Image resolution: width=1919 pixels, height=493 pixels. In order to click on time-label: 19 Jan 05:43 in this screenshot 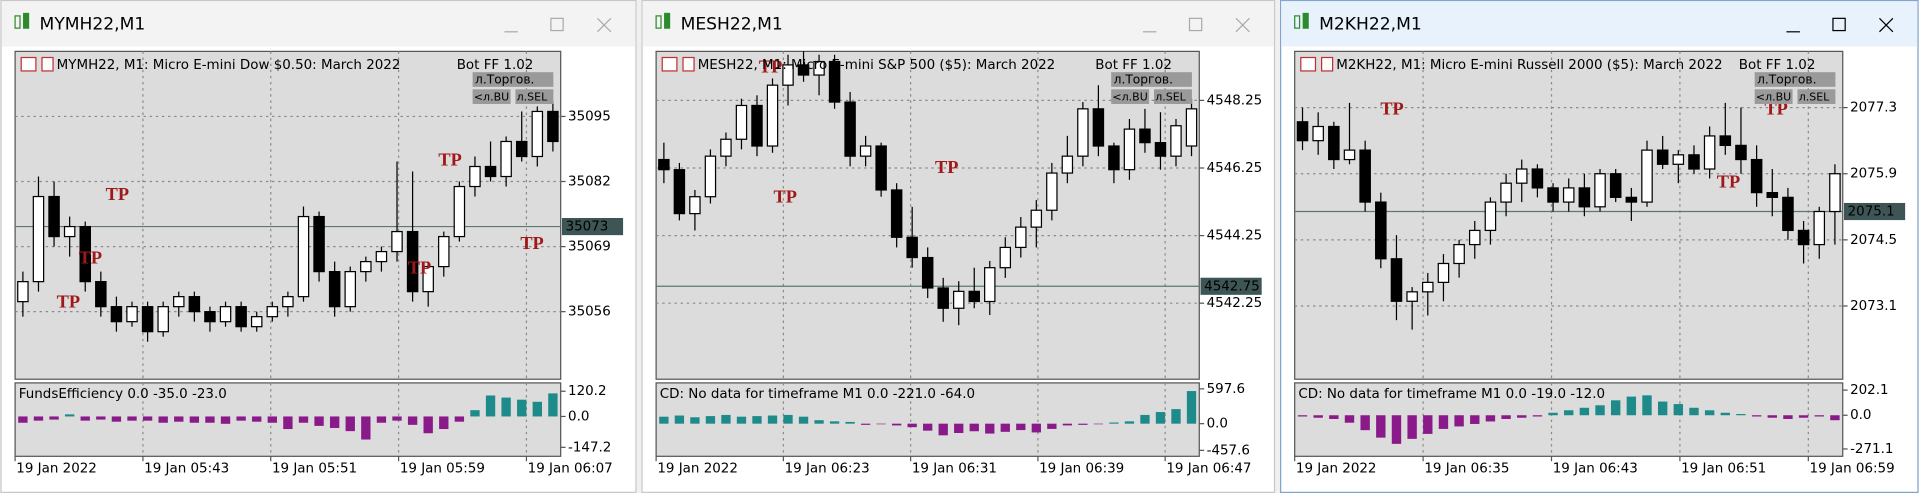, I will do `click(186, 469)`.